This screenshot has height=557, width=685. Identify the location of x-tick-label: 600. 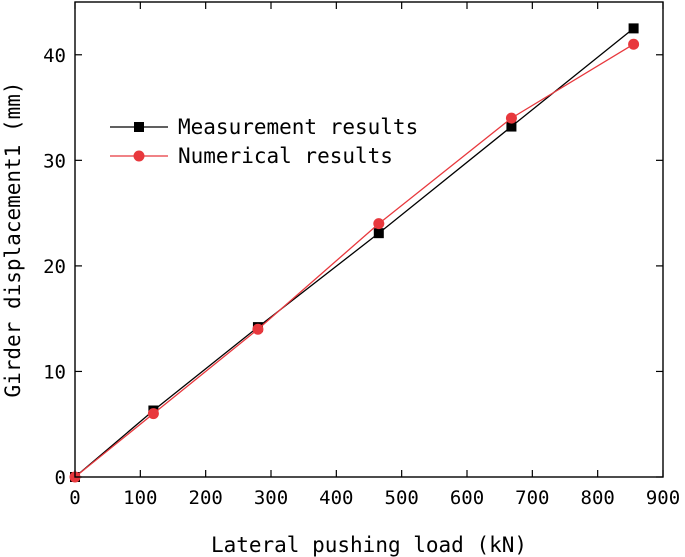
(467, 498).